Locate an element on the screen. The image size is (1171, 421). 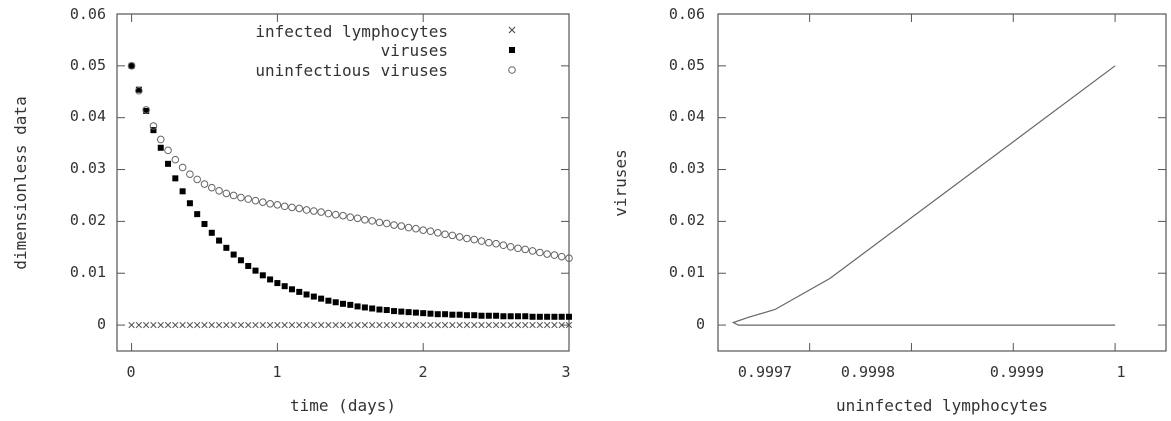
left-y-tick-label: 0.01 is located at coordinates (88, 272).